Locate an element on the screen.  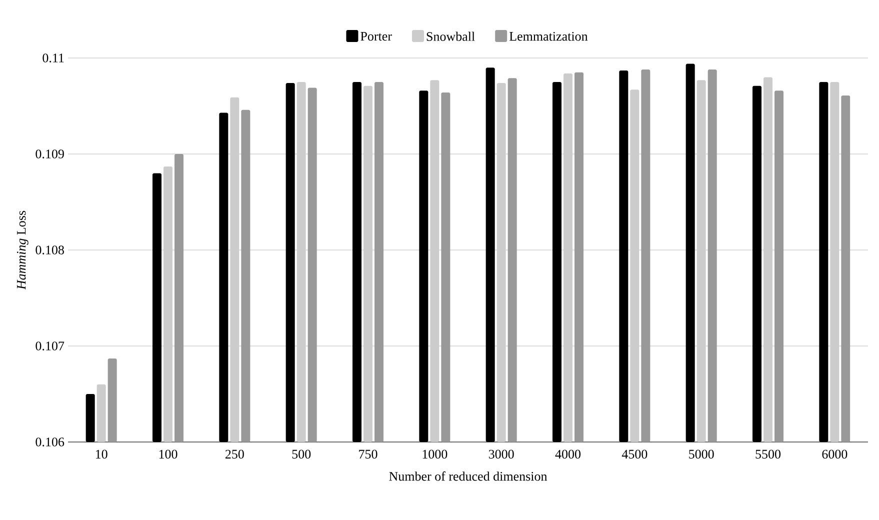
y-axis-title: Hamming Loss is located at coordinates (22, 250).